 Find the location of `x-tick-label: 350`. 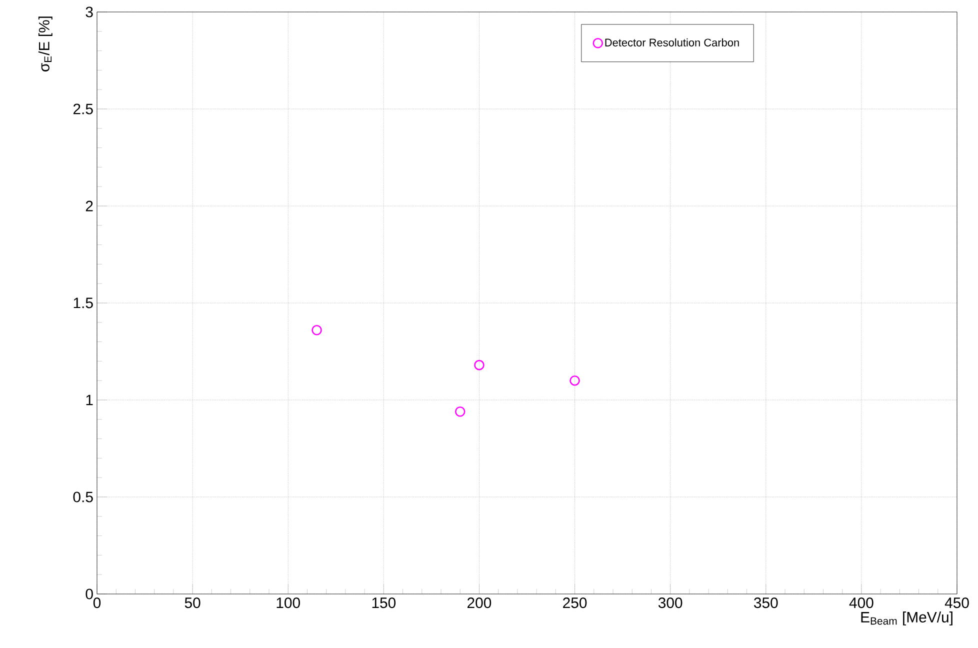

x-tick-label: 350 is located at coordinates (766, 603).